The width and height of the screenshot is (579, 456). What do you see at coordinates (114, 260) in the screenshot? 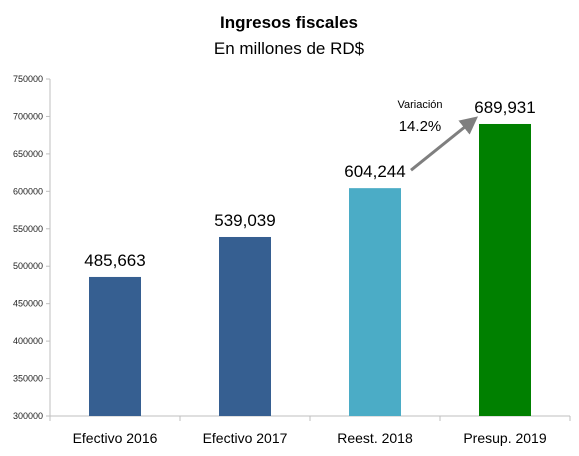
I see `data-label: 485,663` at bounding box center [114, 260].